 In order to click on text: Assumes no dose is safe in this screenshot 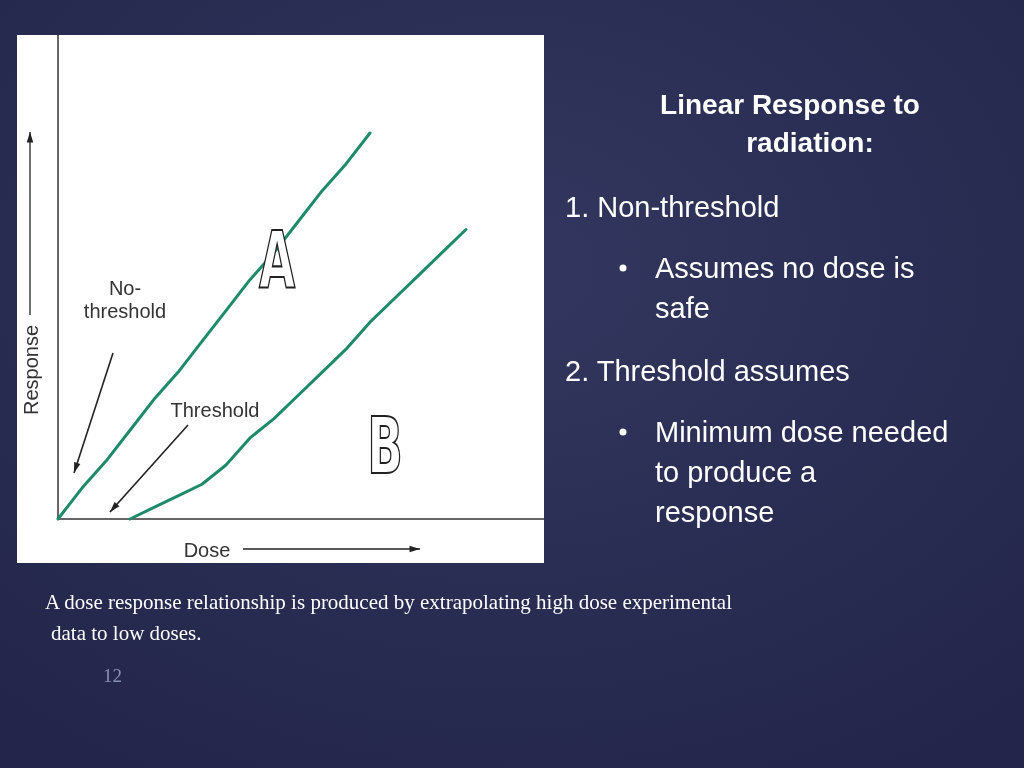, I will do `click(785, 288)`.